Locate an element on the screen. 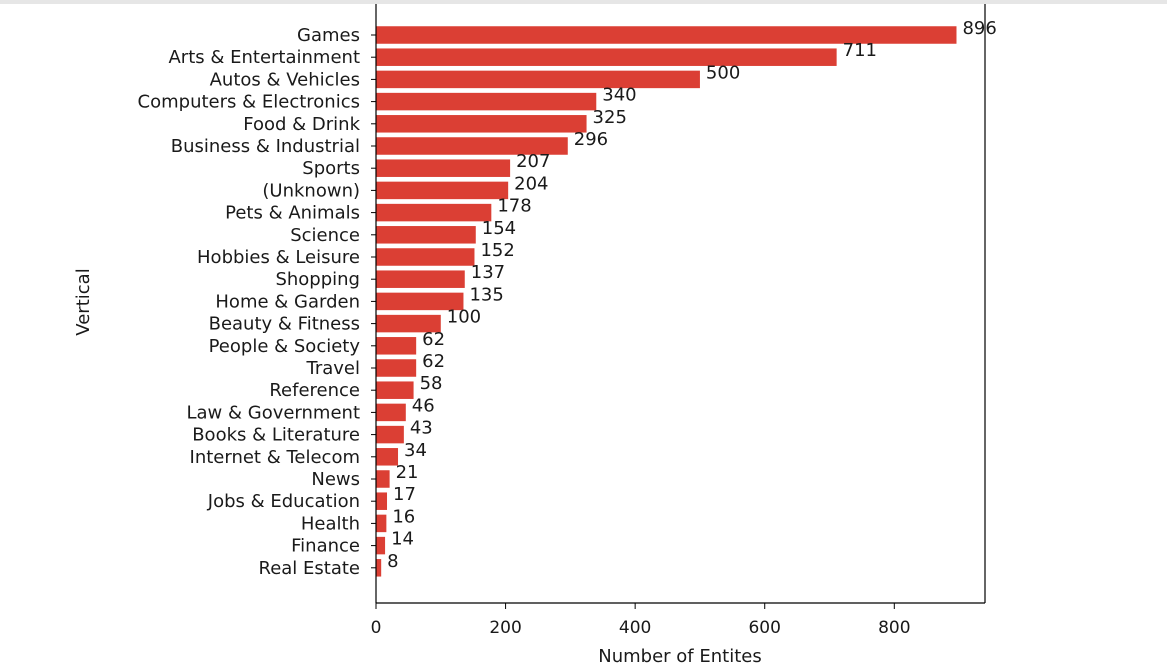 The image size is (1167, 671). bar-pets-animals is located at coordinates (434, 212).